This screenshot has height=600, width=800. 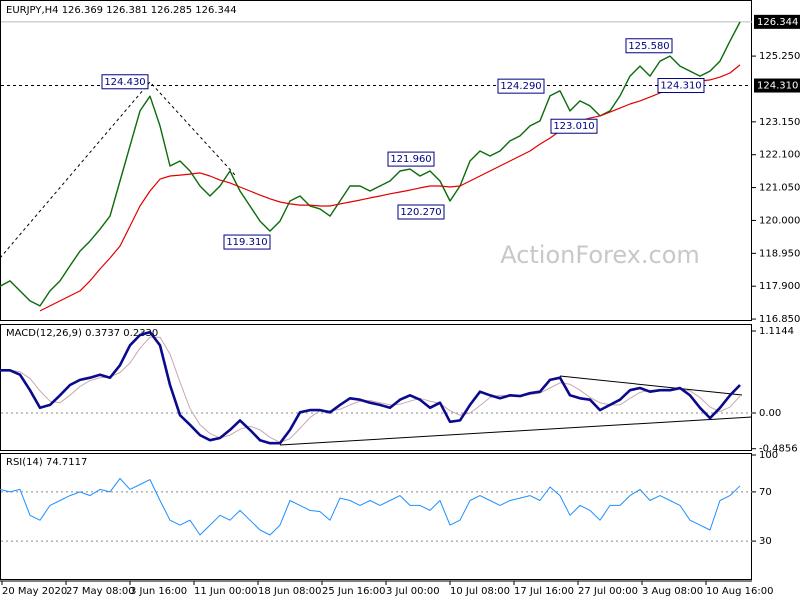 What do you see at coordinates (779, 253) in the screenshot?
I see `y-tick-label: 118.950` at bounding box center [779, 253].